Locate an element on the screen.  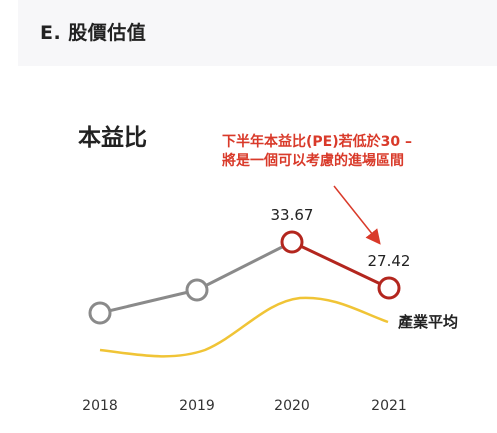
chart-title: 本益比 is located at coordinates (112, 138).